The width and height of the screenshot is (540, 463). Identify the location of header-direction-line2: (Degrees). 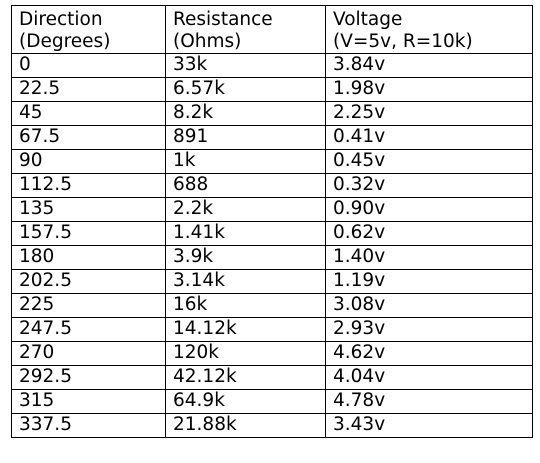
(65, 41).